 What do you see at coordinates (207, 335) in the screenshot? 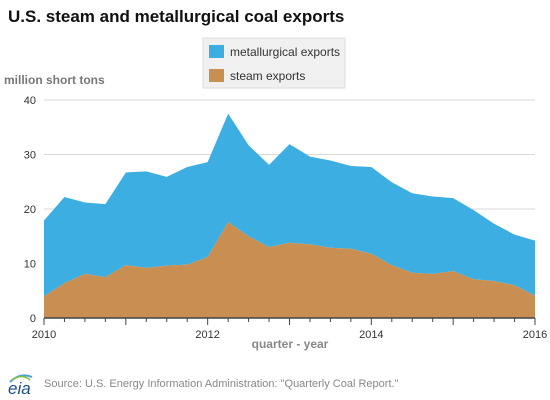
I see `x-tick-label: 2012` at bounding box center [207, 335].